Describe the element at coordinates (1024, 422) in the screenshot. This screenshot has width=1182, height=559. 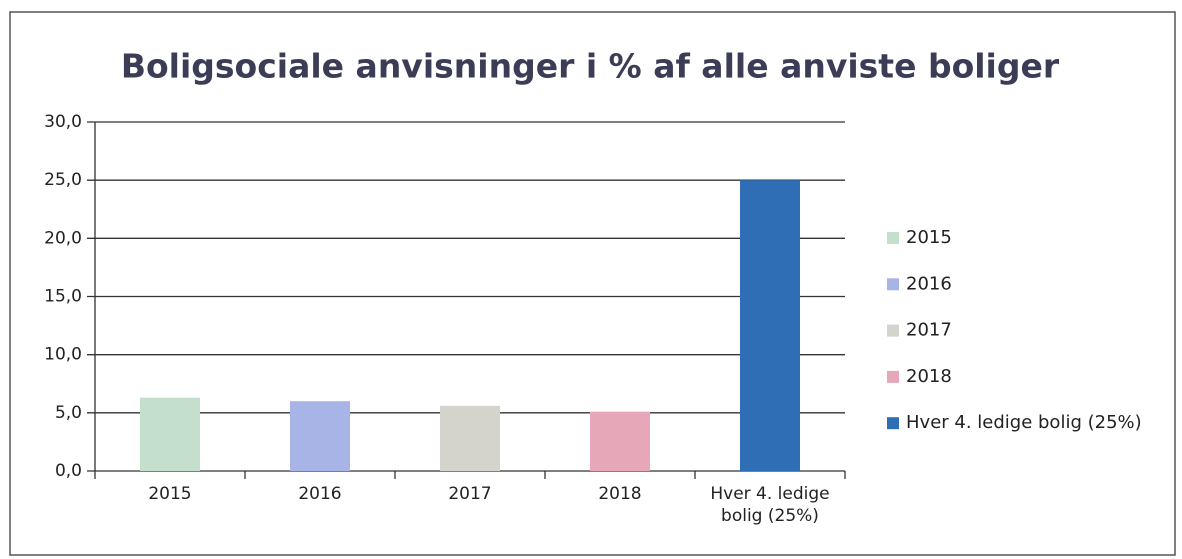
I see `legend-label: Hver 4. ledige bolig (25%)` at that location.